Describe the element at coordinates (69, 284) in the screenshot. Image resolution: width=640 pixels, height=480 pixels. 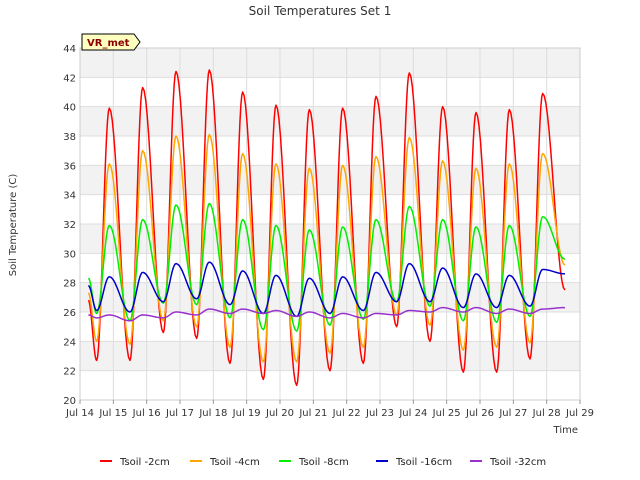
I see `y-tick-label: 28` at that location.